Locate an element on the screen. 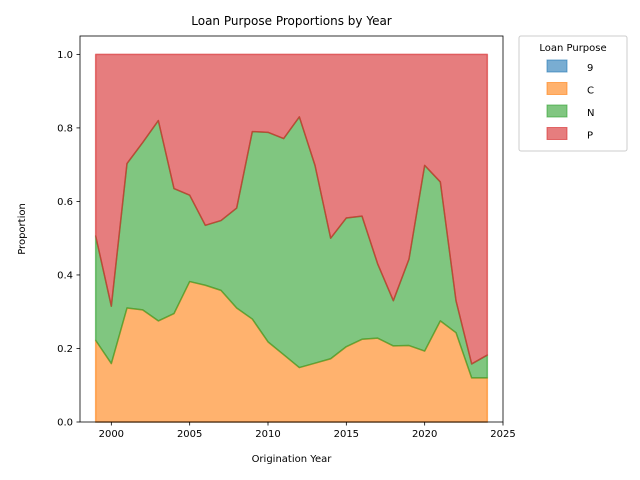  legend-swatch-N is located at coordinates (557, 111).